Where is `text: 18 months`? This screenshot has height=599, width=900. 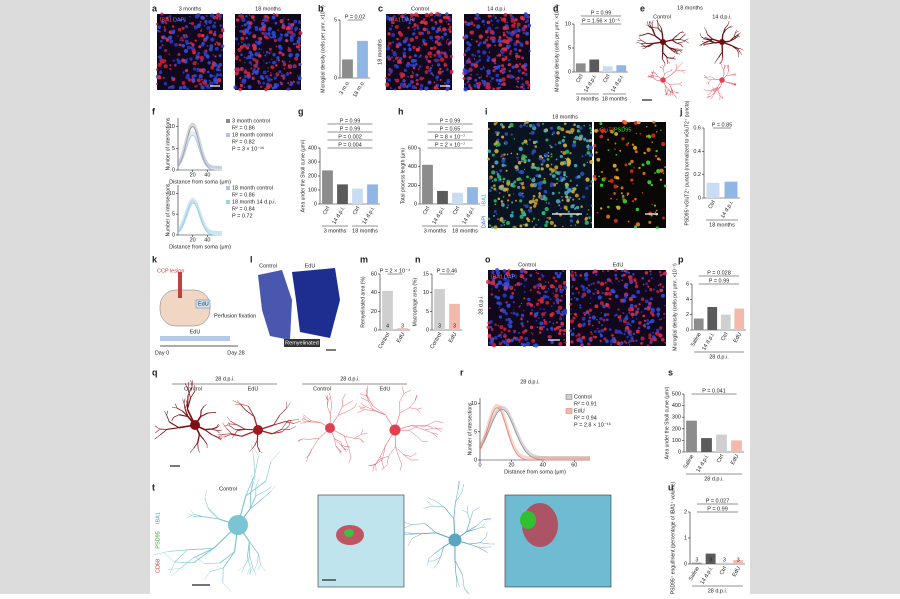
text: 18 months is located at coordinates (690, 8).